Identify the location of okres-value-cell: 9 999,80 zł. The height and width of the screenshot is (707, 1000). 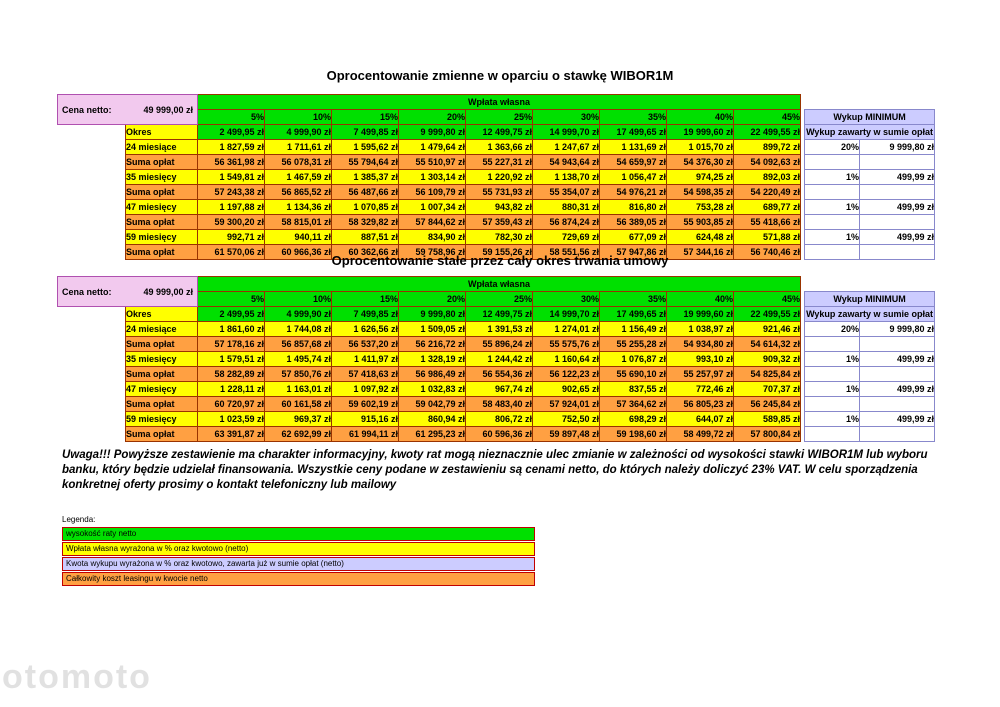
(432, 132).